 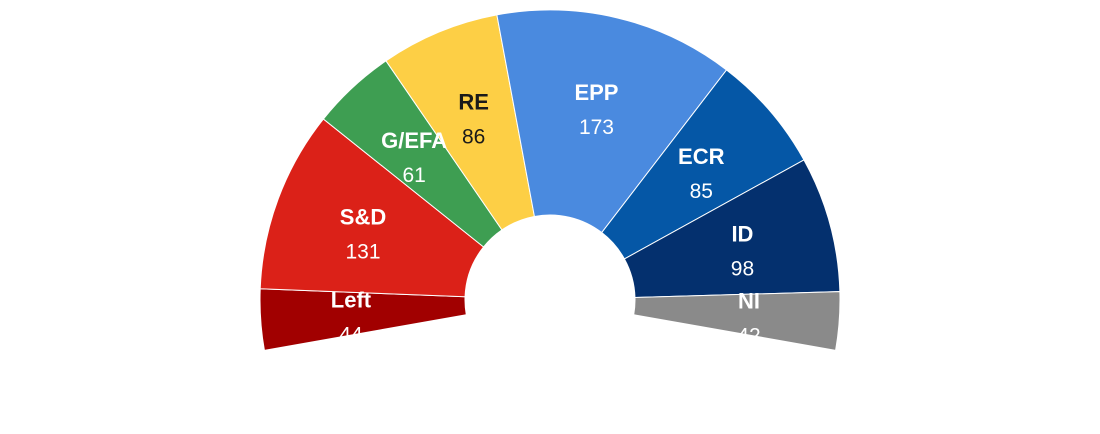 What do you see at coordinates (596, 92) in the screenshot?
I see `label-epp: EPP` at bounding box center [596, 92].